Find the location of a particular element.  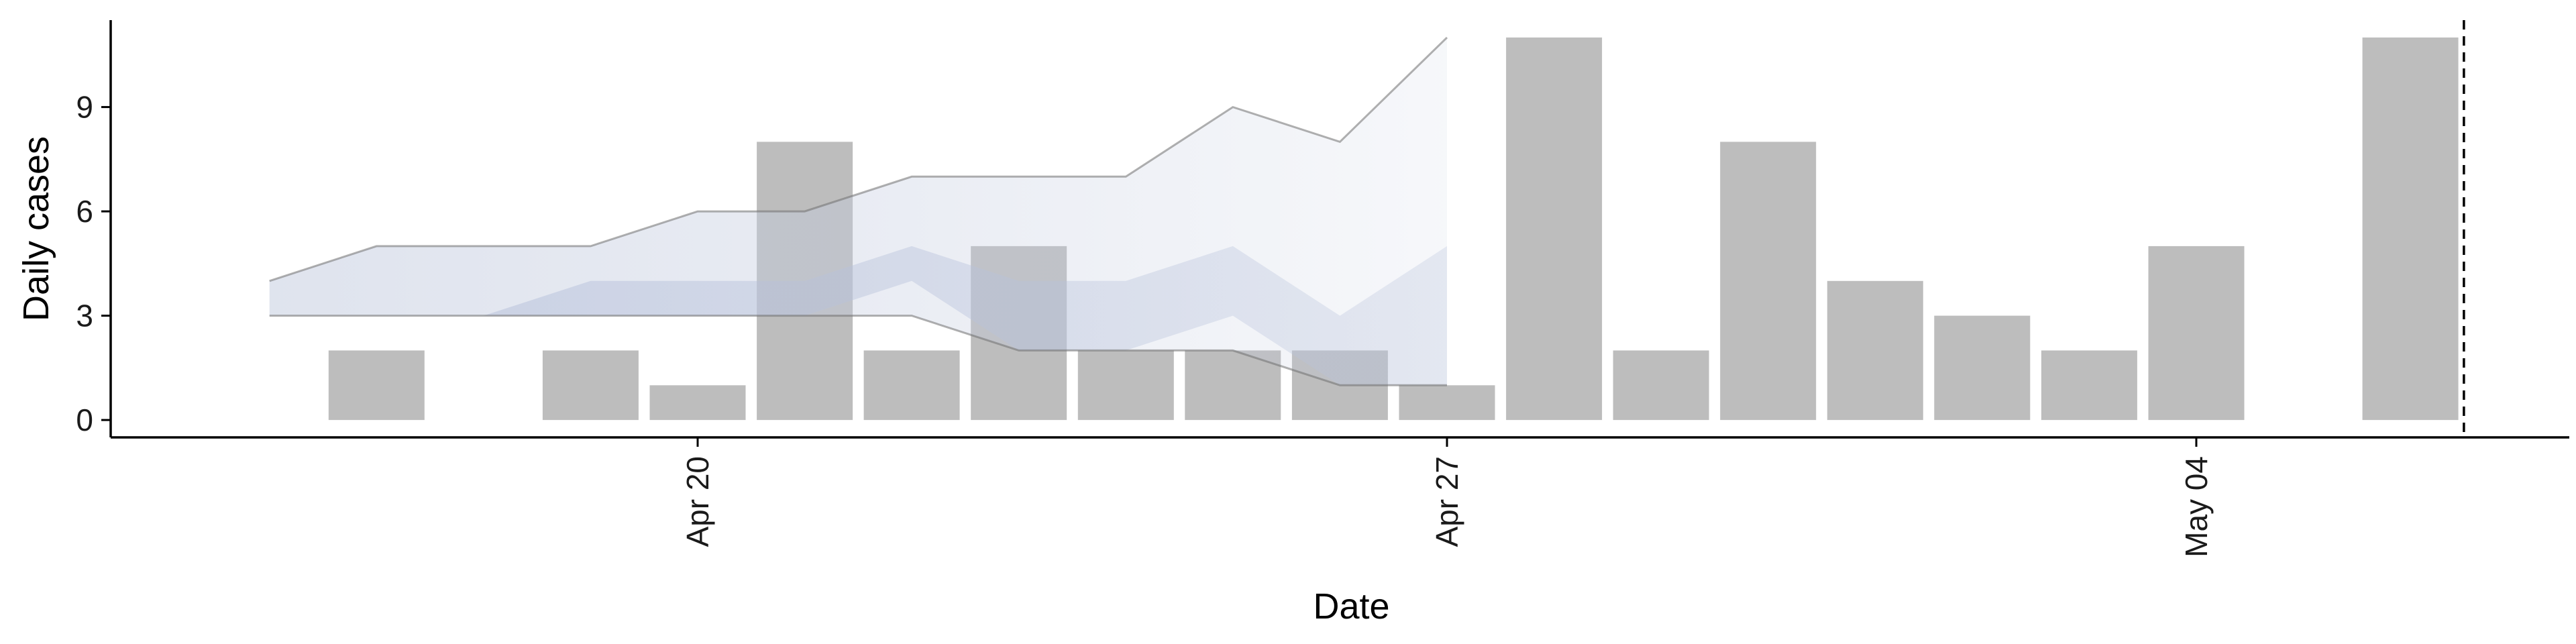

y-axis-title: Daily cases is located at coordinates (36, 228).